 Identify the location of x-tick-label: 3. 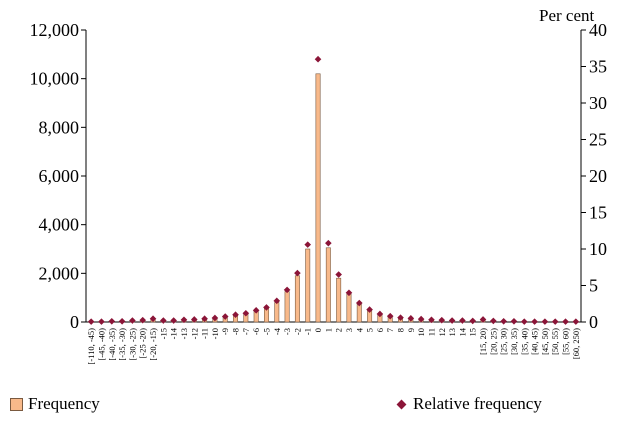
(349, 330).